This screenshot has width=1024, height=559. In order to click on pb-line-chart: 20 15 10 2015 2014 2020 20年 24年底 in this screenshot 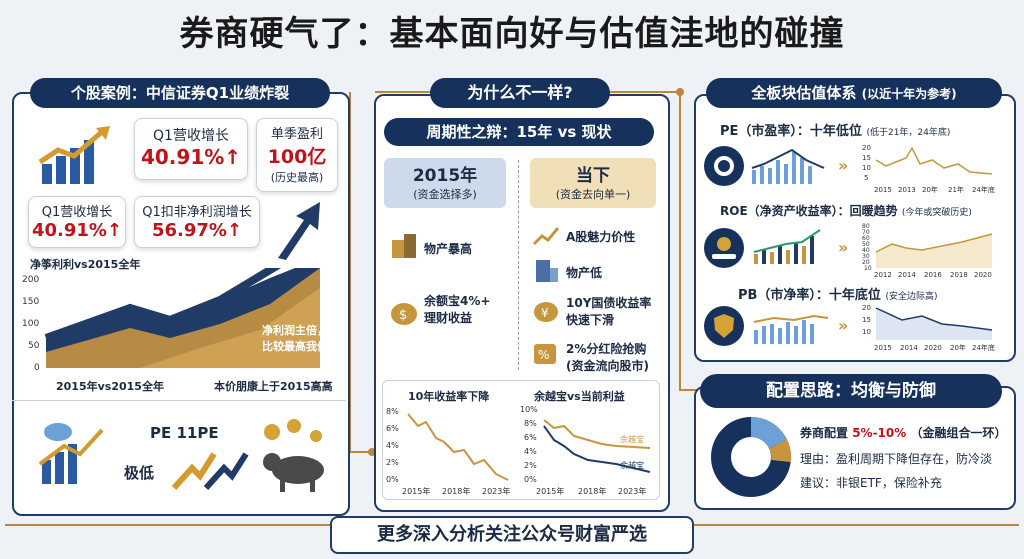, I will do `click(928, 328)`.